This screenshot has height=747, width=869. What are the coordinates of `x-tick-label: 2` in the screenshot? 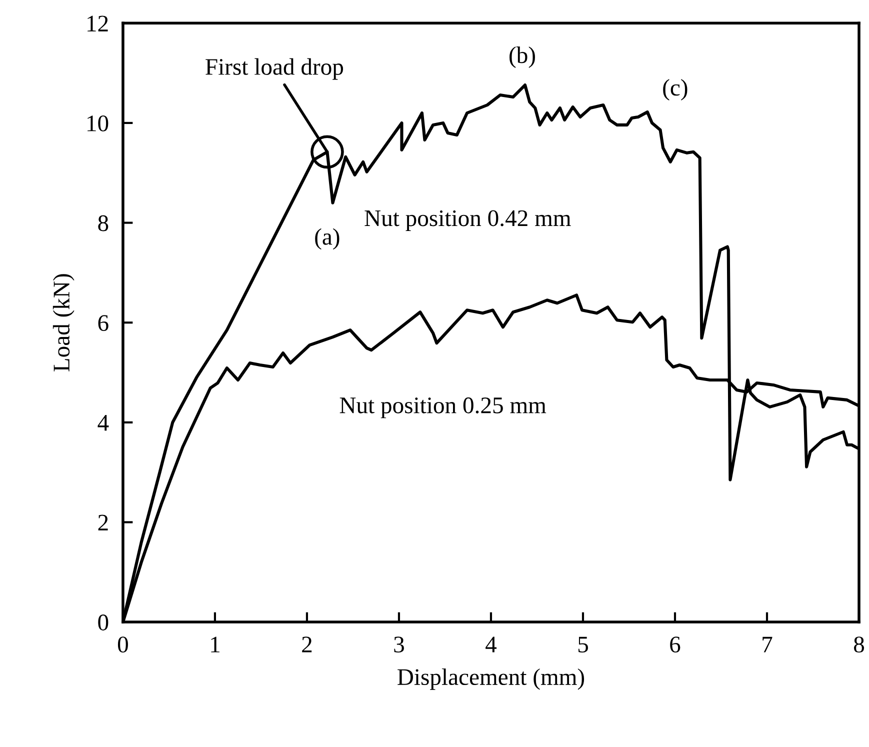 It's located at (307, 644).